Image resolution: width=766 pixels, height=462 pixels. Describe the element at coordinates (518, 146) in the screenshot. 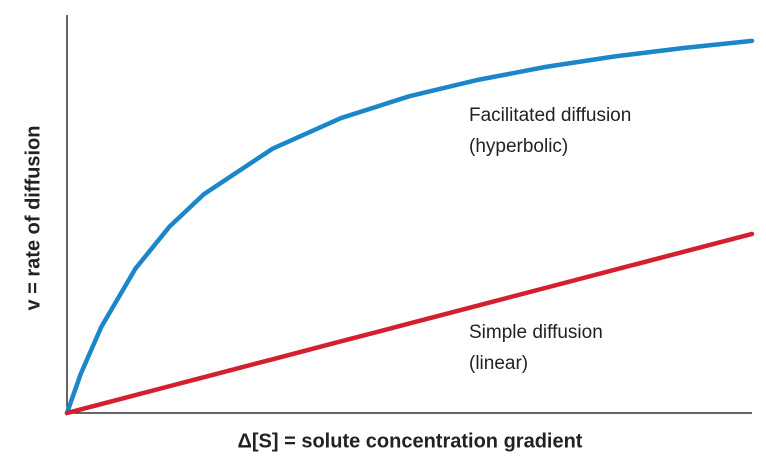

I see `annotation: (hyperbolic)` at that location.